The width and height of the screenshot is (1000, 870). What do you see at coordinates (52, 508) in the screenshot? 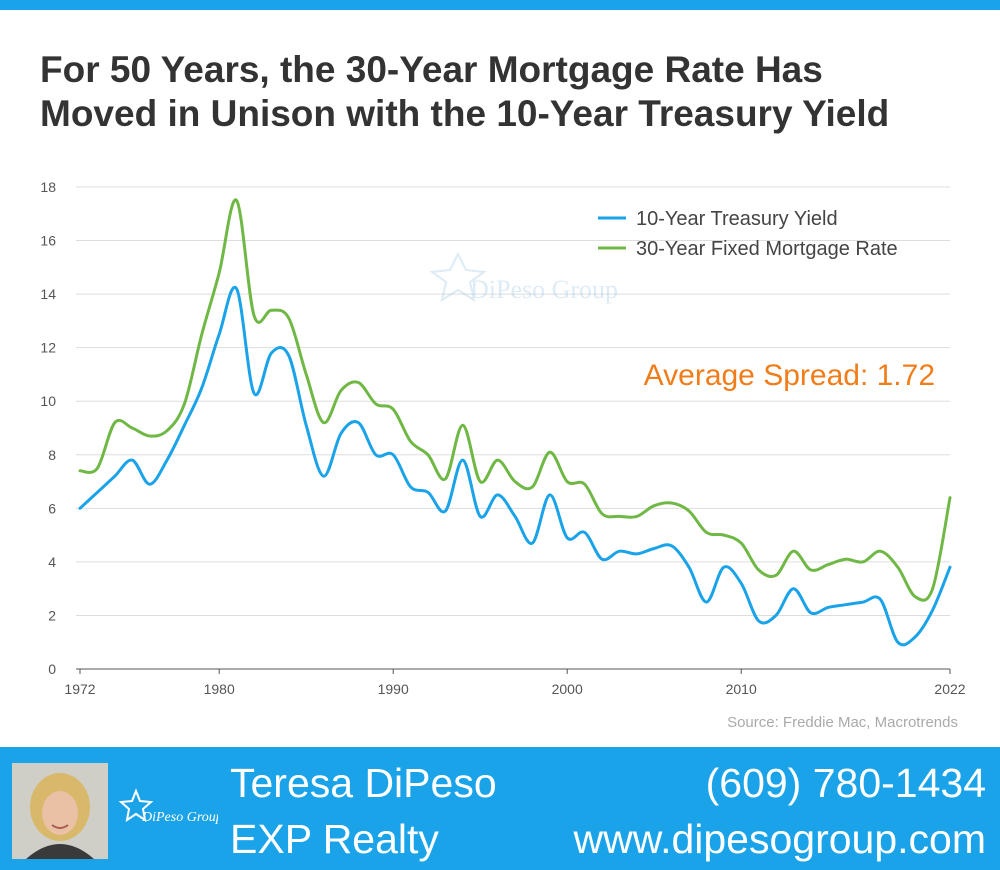
I see `y-tick-label: 6` at bounding box center [52, 508].